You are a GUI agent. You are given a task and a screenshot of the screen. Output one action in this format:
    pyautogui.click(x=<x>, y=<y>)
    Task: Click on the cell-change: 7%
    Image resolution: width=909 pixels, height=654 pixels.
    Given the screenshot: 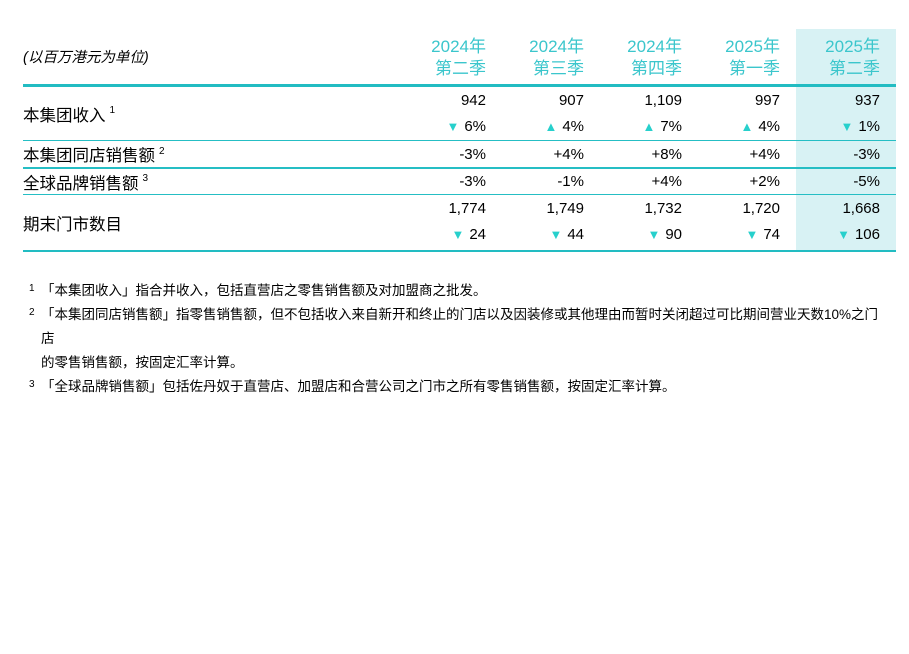 What is the action you would take?
    pyautogui.click(x=641, y=127)
    